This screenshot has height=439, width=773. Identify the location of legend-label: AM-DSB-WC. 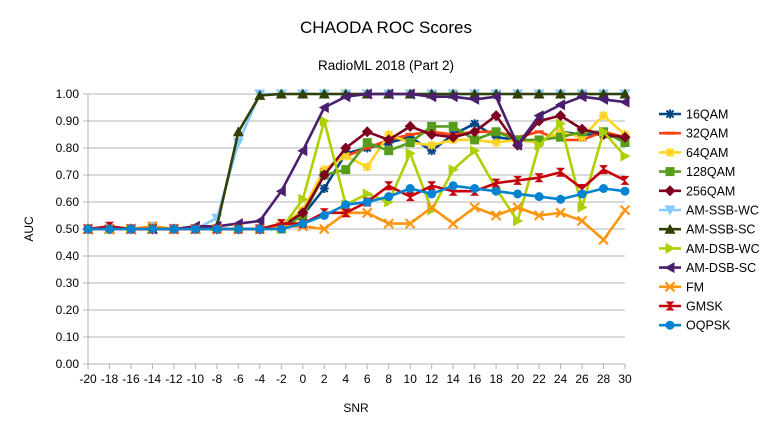
(723, 249).